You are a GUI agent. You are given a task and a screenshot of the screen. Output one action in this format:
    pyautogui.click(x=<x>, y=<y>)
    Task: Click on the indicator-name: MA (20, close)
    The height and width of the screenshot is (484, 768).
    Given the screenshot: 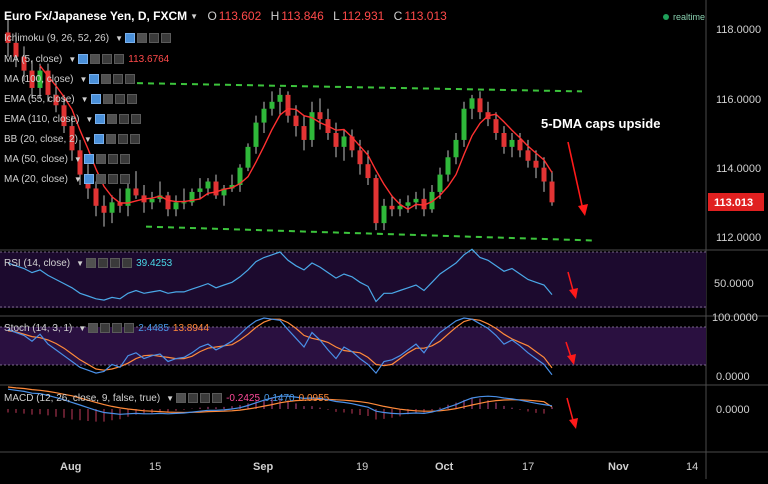 What is the action you would take?
    pyautogui.click(x=36, y=179)
    